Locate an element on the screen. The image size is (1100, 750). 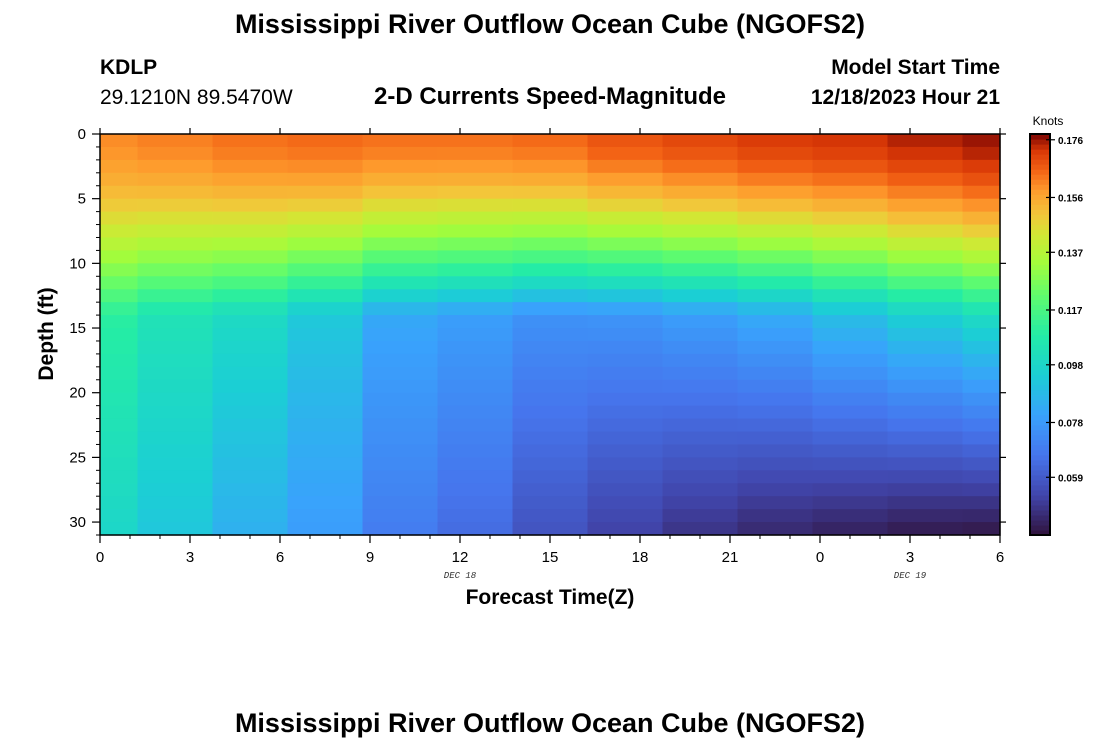
y-axis-title: Depth (ft) is located at coordinates (46, 333).